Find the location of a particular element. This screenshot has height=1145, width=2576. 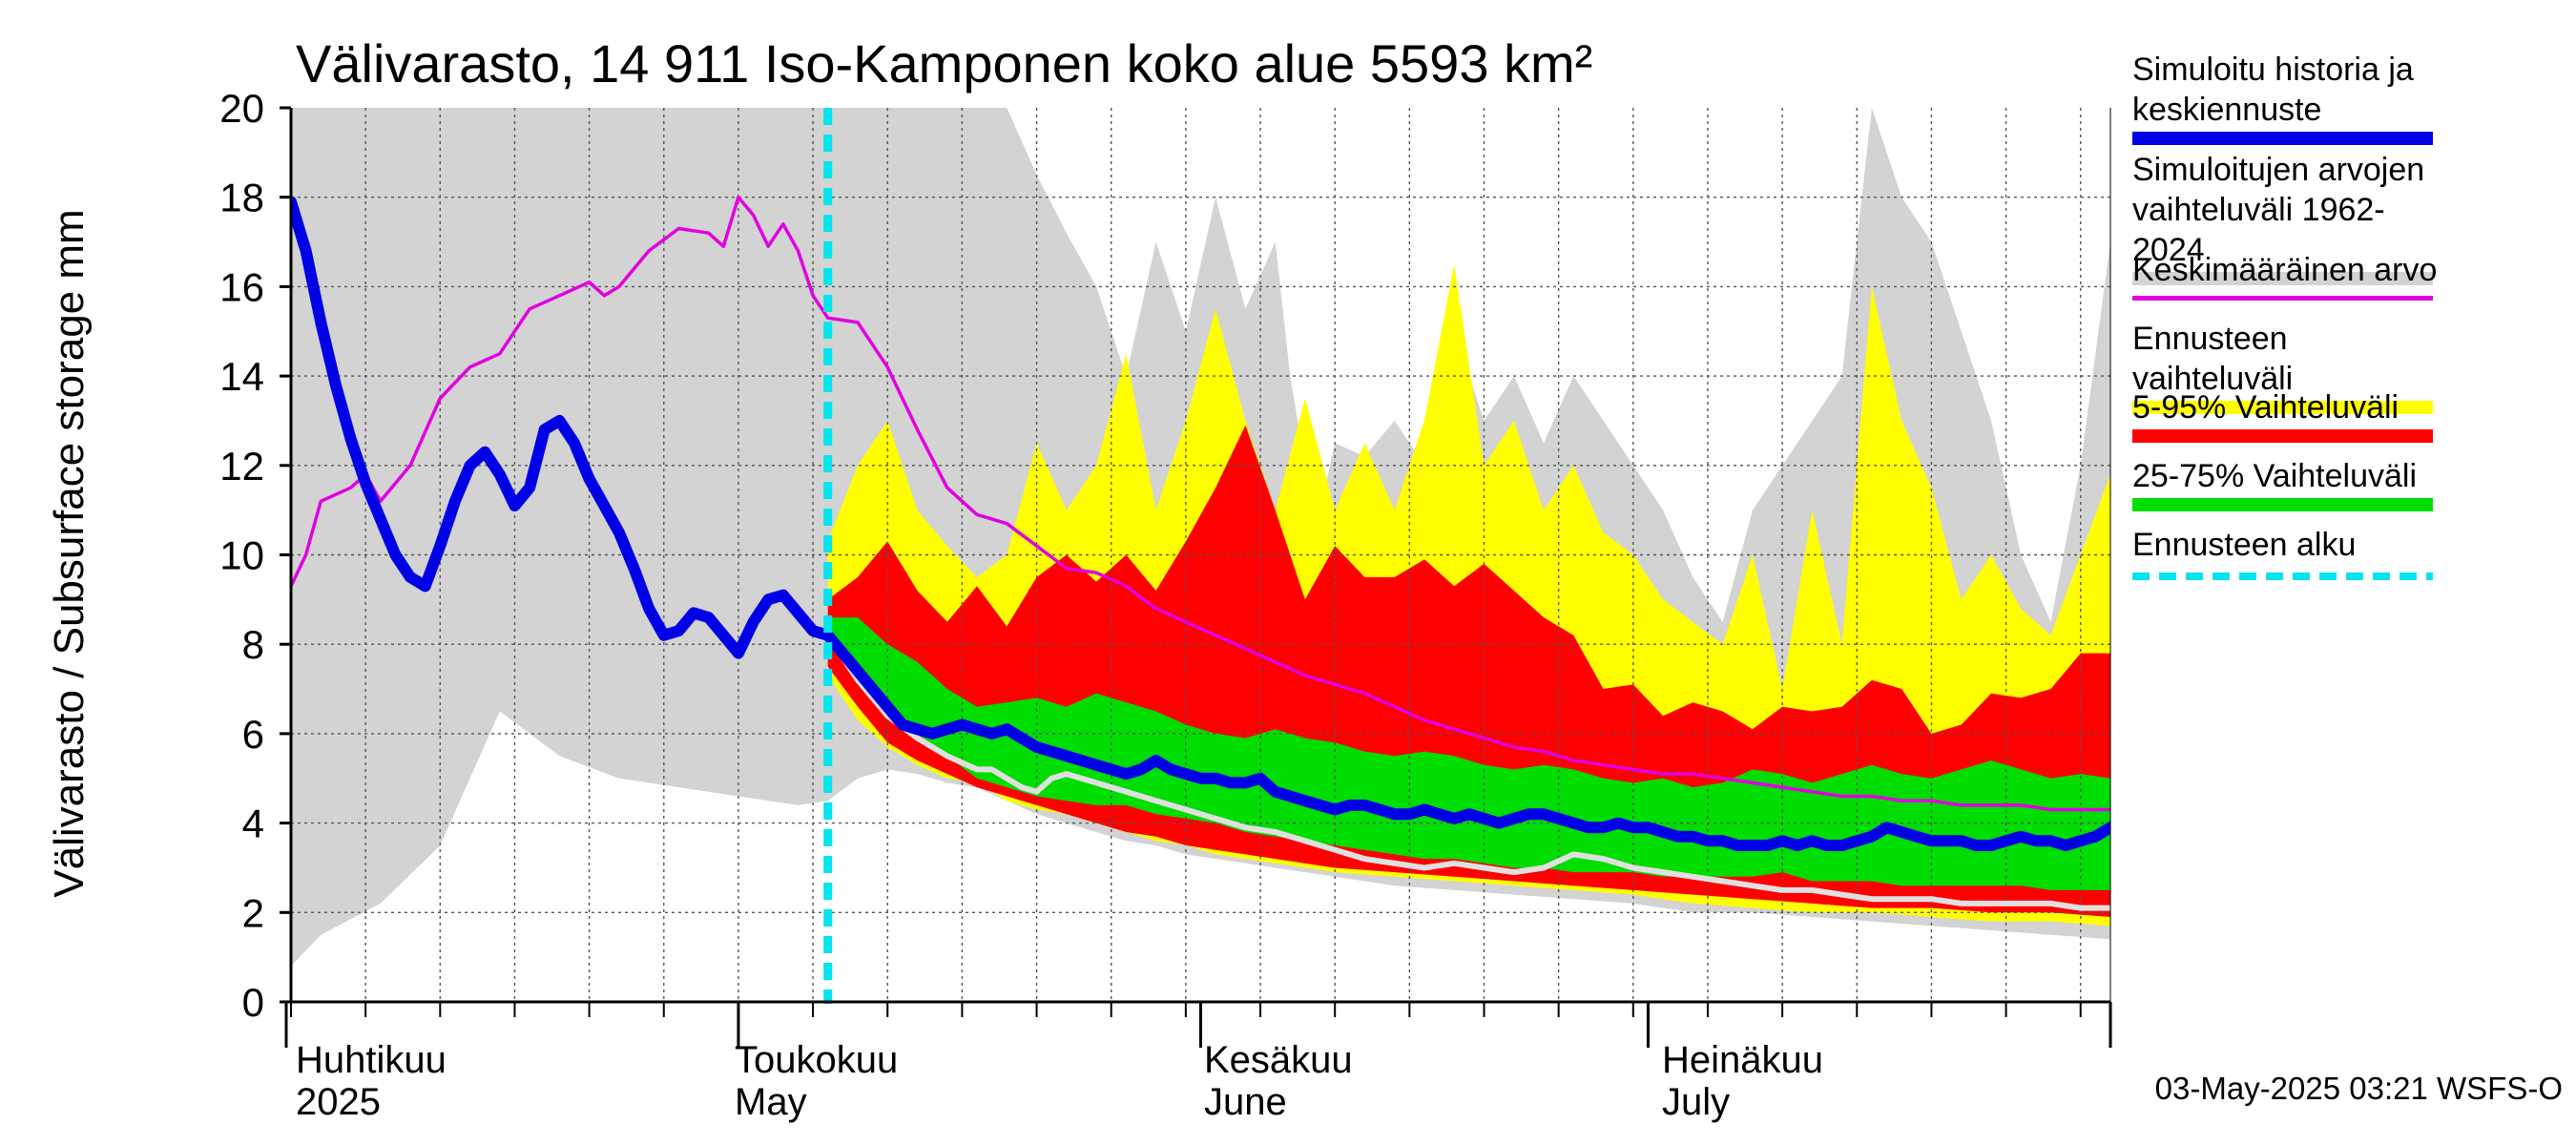

legend-item-mean: Keskimääräinen arvo is located at coordinates (2294, 284).